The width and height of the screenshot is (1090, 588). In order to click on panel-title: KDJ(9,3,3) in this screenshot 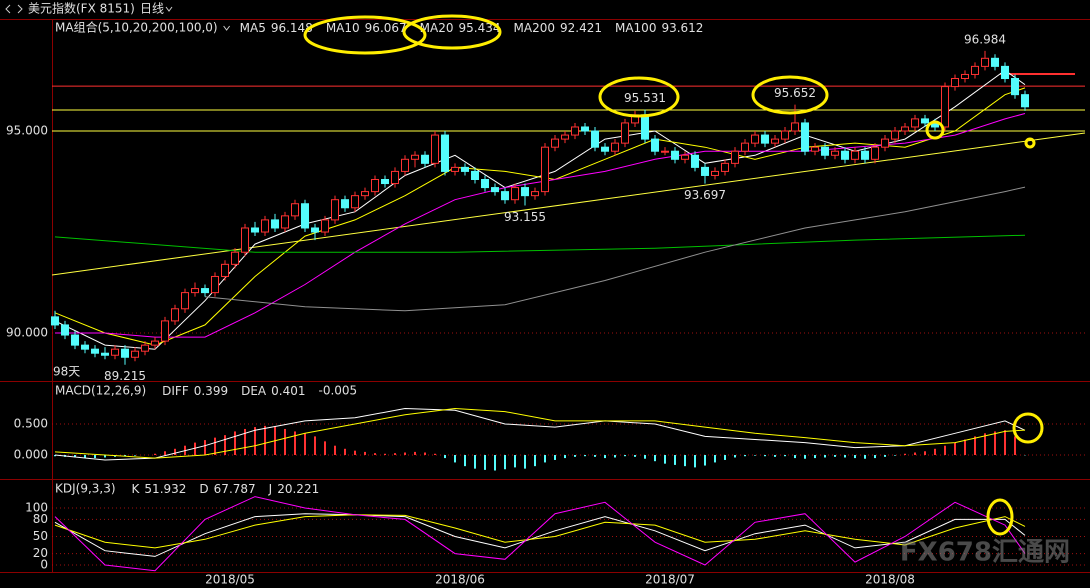, I will do `click(85, 489)`.